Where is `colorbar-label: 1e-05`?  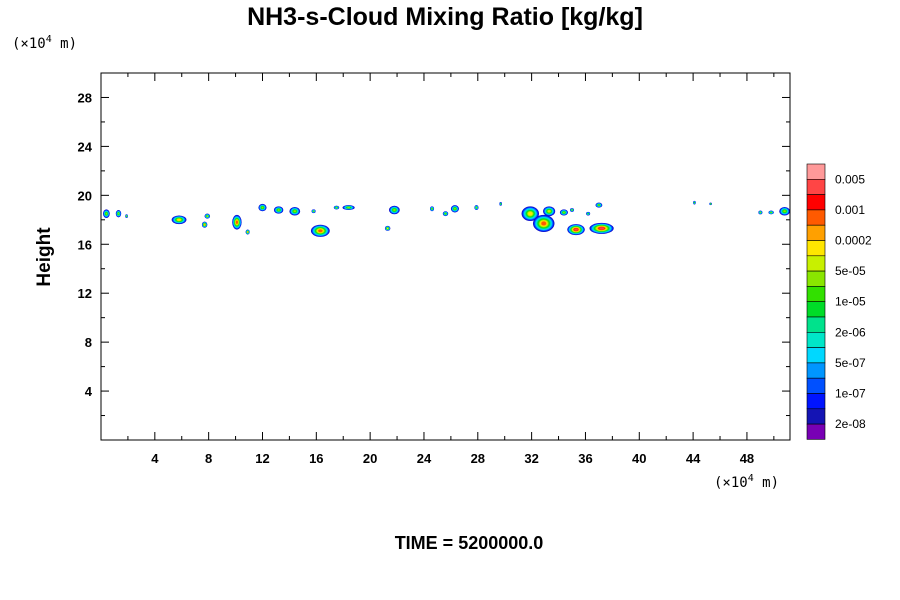
colorbar-label: 1e-05 is located at coordinates (850, 302).